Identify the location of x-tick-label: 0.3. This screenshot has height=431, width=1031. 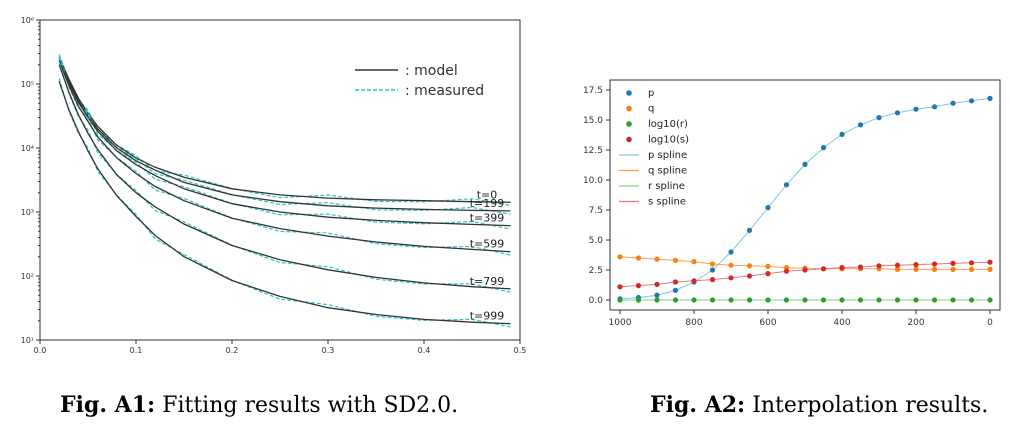
(328, 350).